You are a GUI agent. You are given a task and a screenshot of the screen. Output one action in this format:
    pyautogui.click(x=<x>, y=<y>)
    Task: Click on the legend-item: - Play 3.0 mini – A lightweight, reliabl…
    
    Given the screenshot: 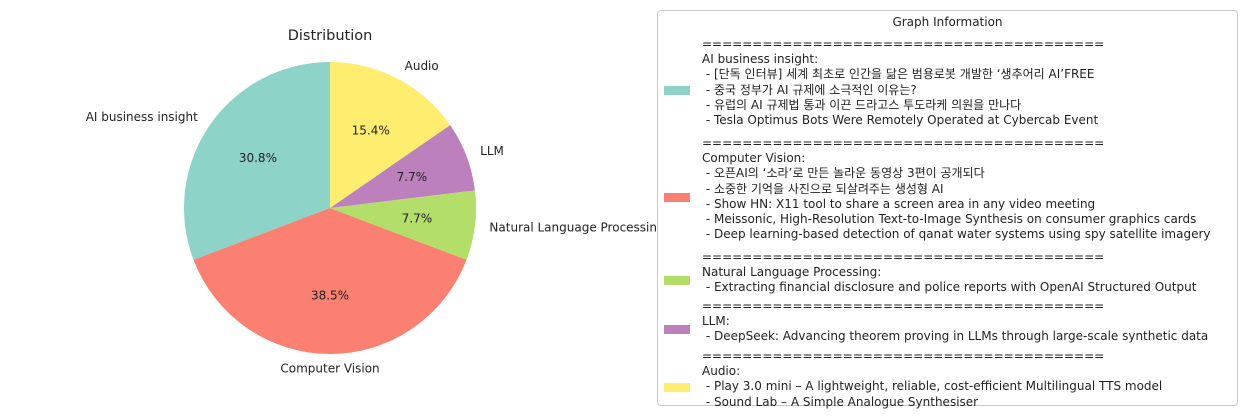 What is the action you would take?
    pyautogui.click(x=932, y=386)
    